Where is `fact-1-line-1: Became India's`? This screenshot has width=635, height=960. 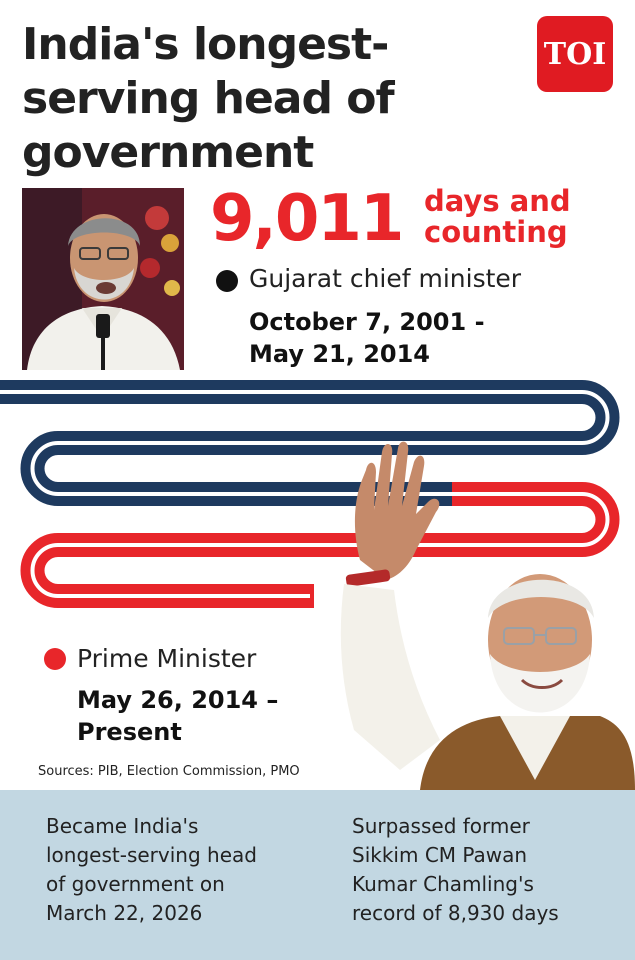 fact-1-line-1: Became India's is located at coordinates (122, 826).